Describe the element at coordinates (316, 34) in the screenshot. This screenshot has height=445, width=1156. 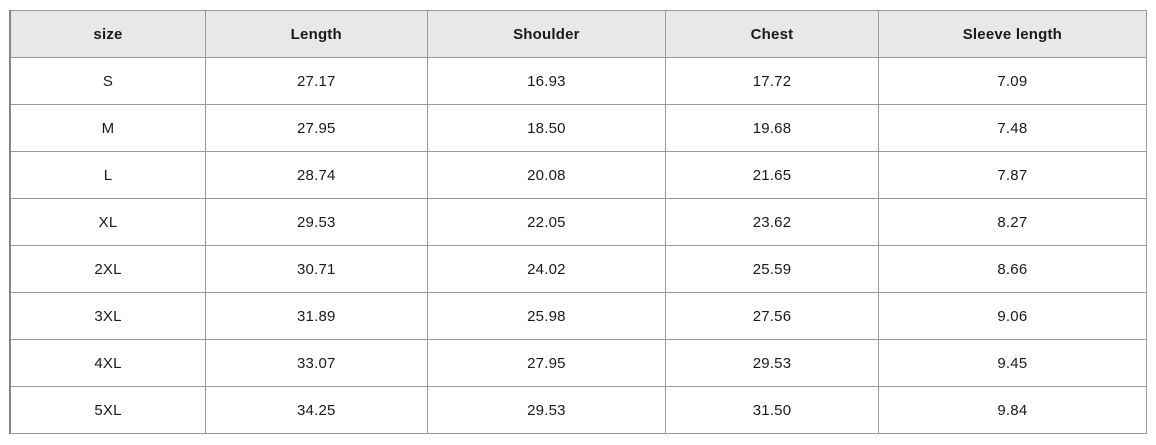
I see `header-cell-length: Length` at that location.